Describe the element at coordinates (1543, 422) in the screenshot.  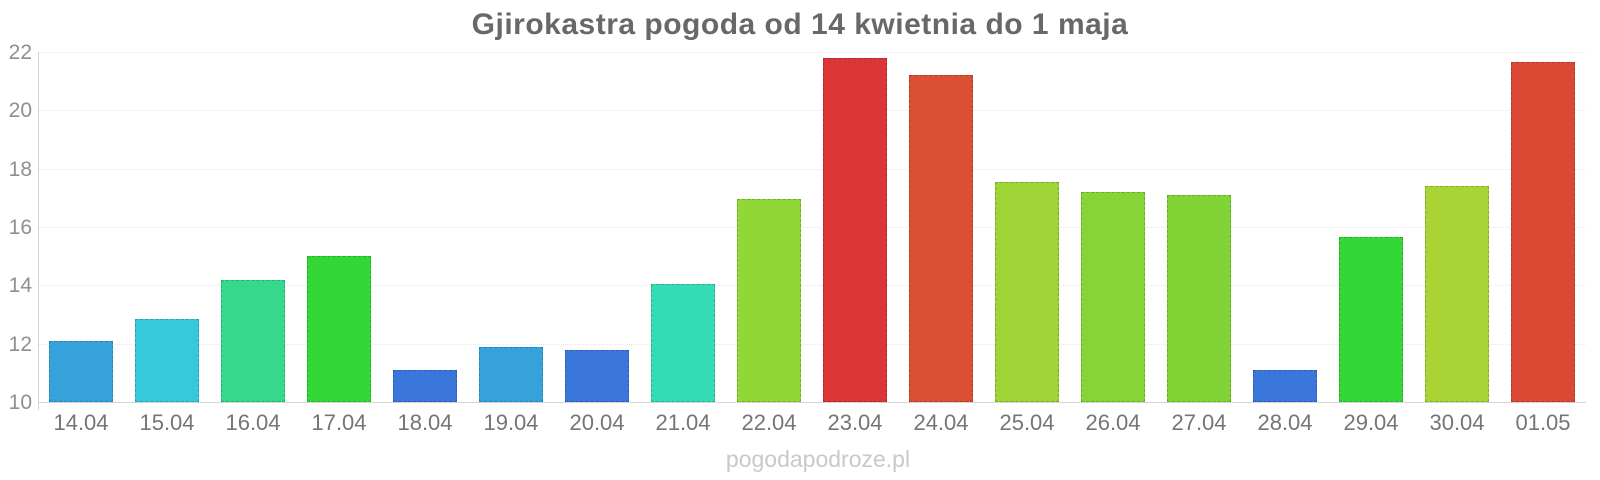
I see `x-tick-label-01-05: 01.05` at that location.